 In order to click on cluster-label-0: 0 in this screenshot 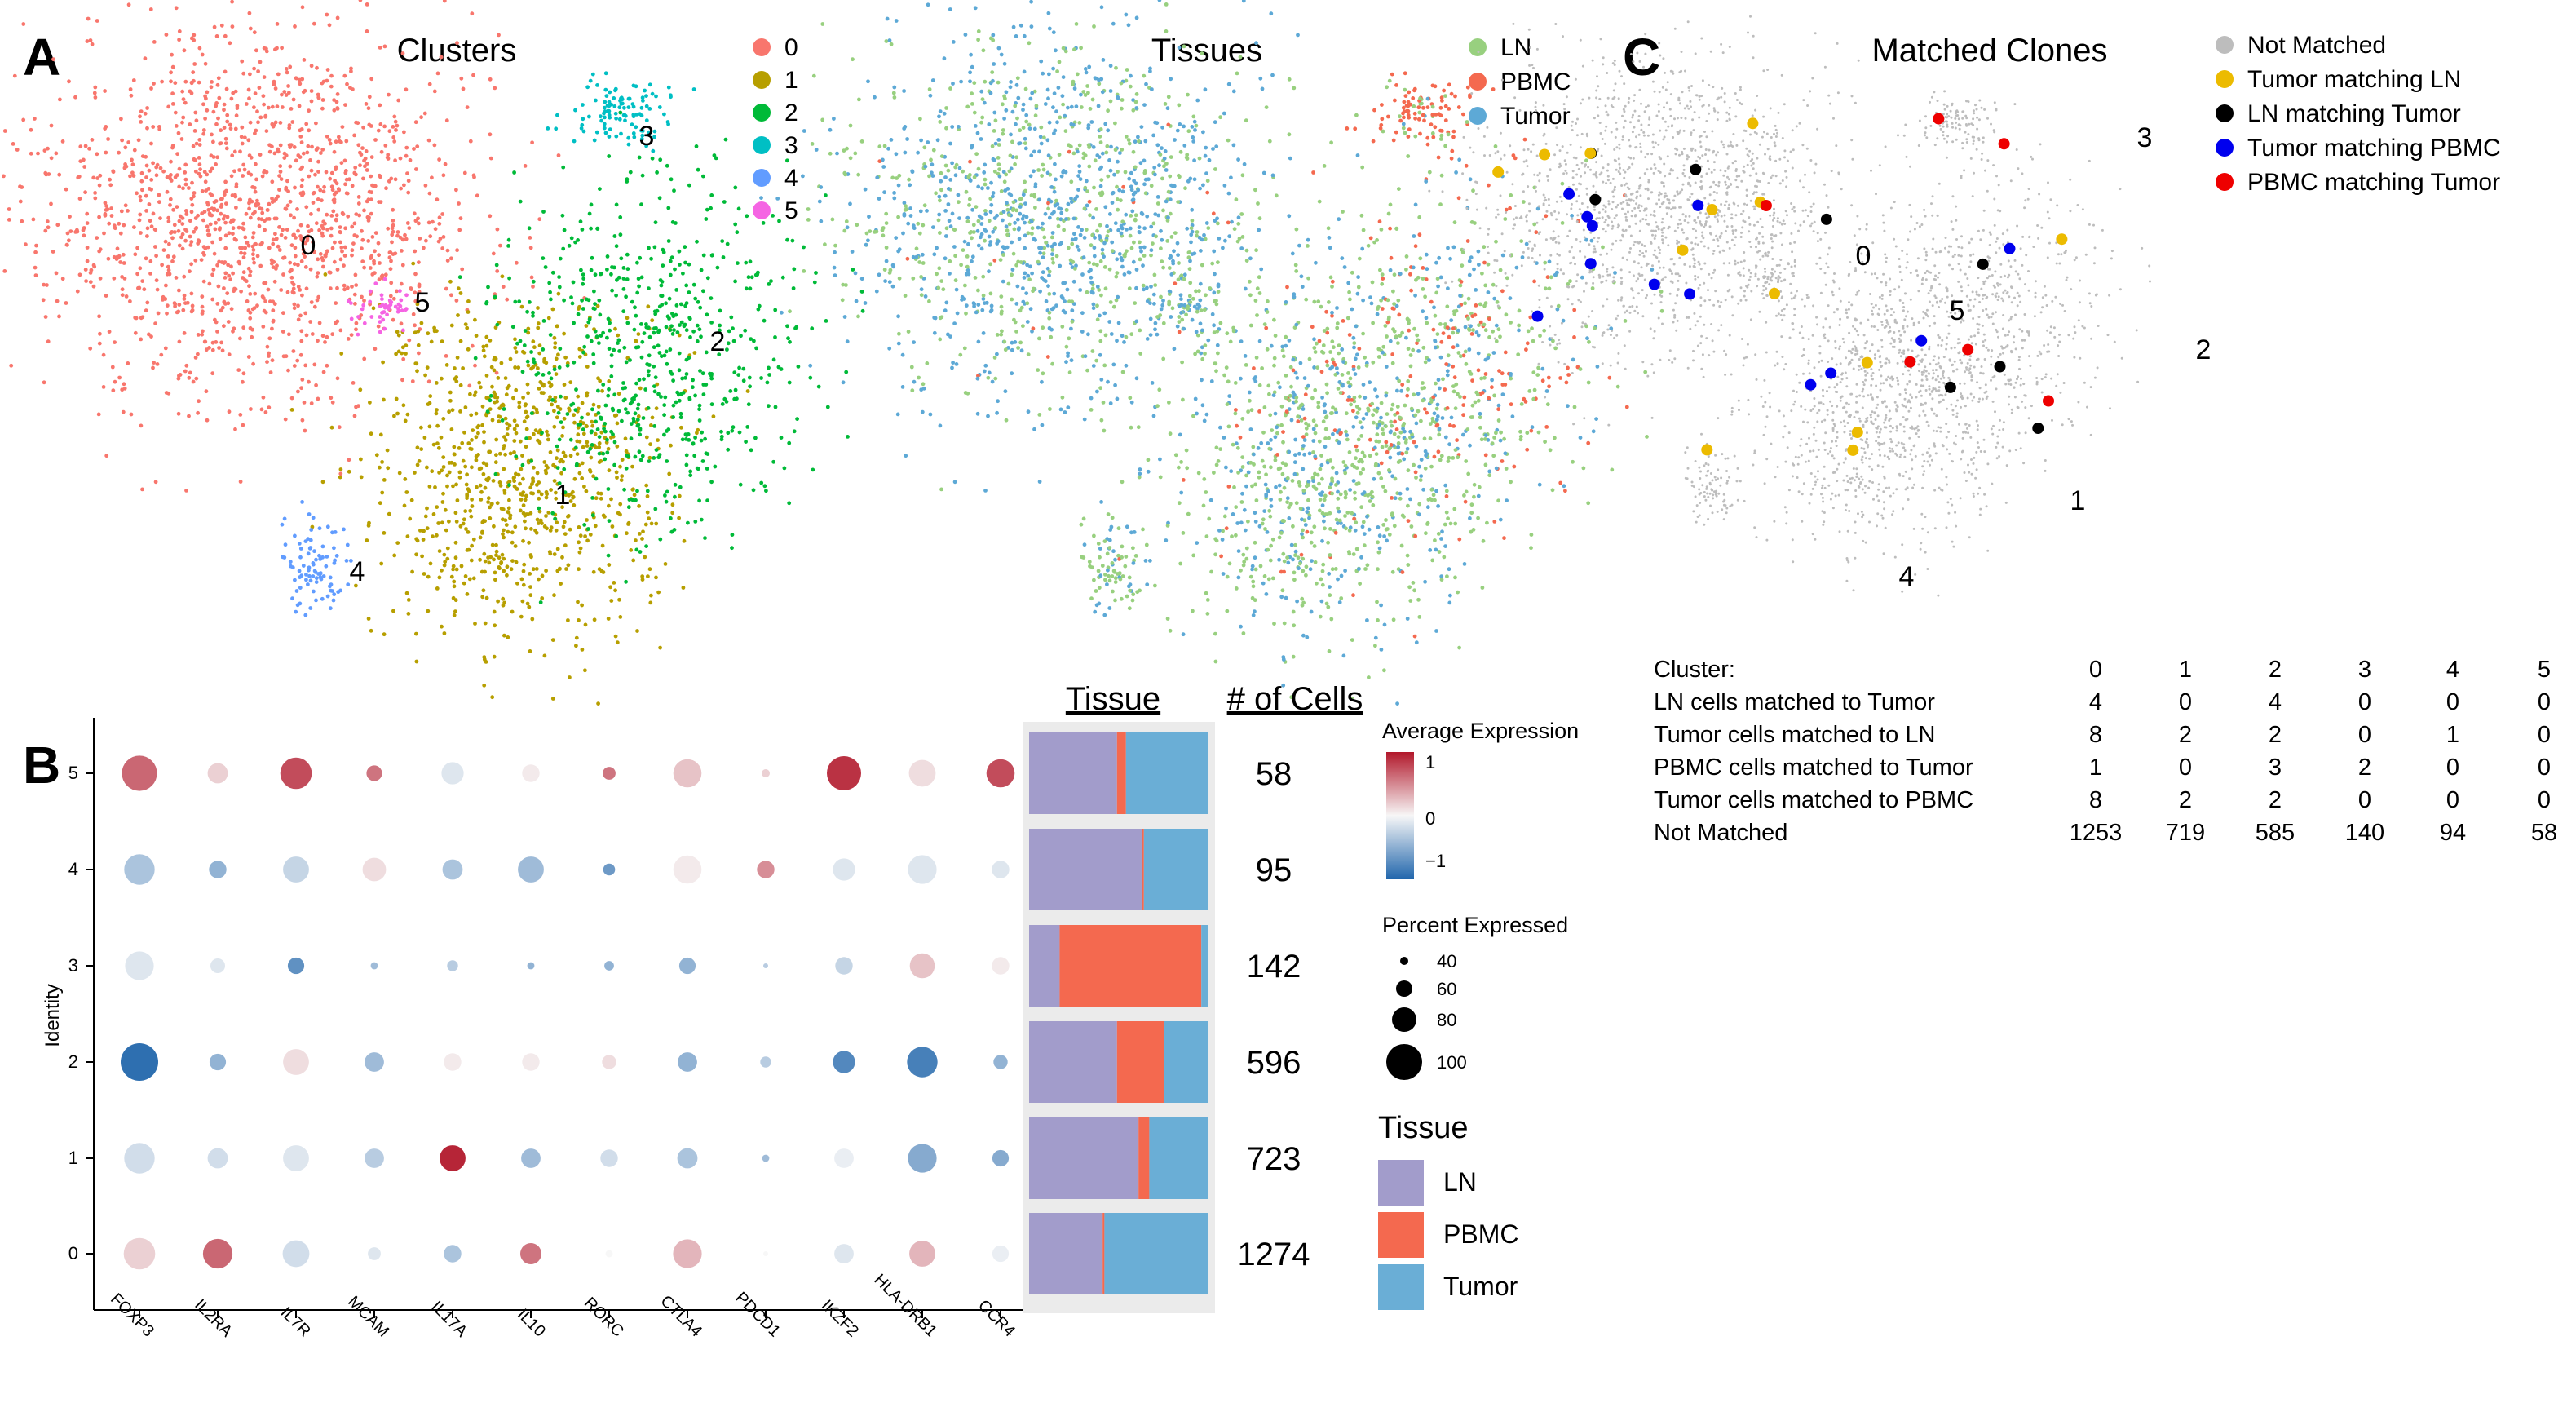, I will do `click(308, 245)`.